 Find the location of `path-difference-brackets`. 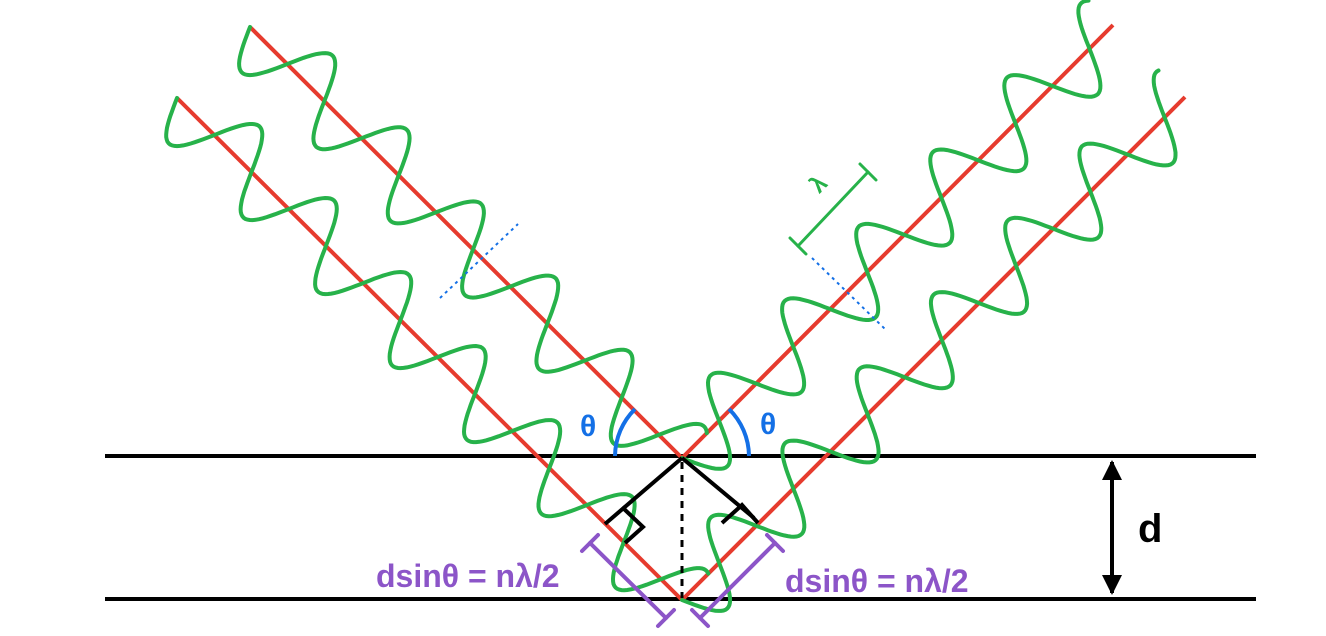

path-difference-brackets is located at coordinates (682, 580).